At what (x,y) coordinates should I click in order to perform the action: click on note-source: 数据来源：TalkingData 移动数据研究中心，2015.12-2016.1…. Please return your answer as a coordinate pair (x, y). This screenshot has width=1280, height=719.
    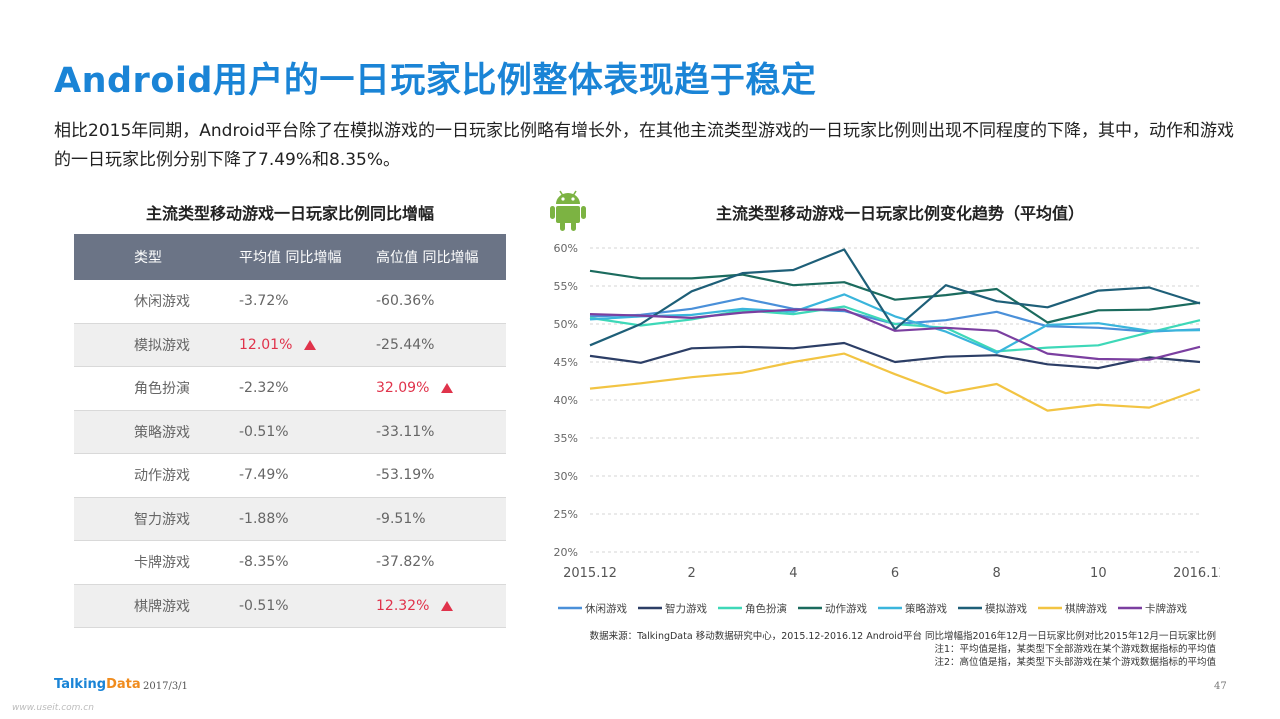
    Looking at the image, I should click on (902, 636).